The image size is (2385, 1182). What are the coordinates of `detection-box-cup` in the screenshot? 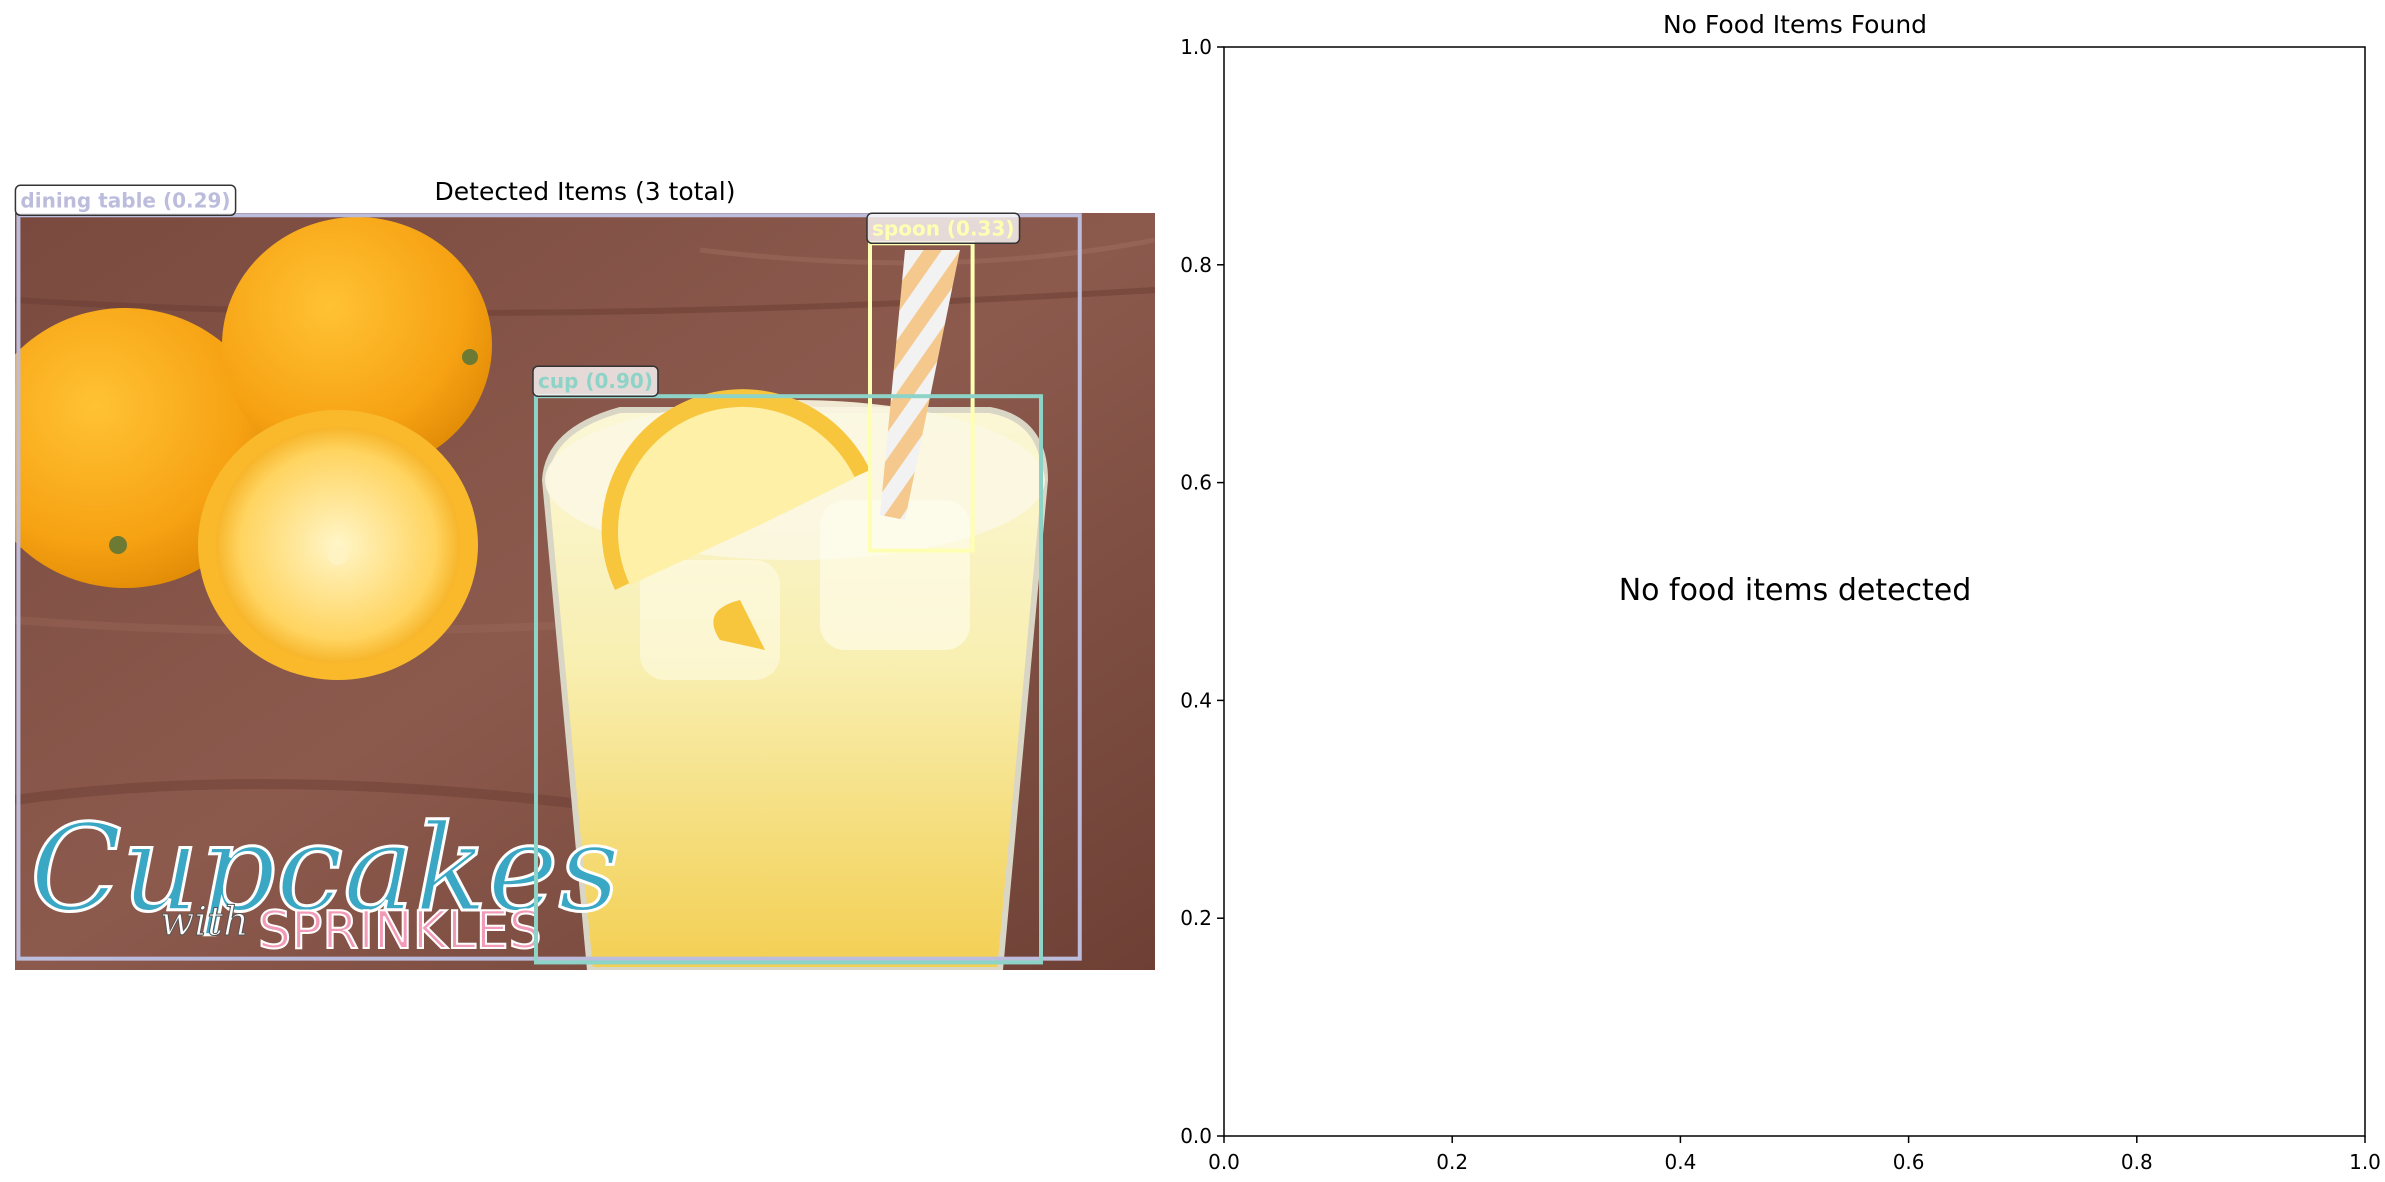 It's located at (788, 679).